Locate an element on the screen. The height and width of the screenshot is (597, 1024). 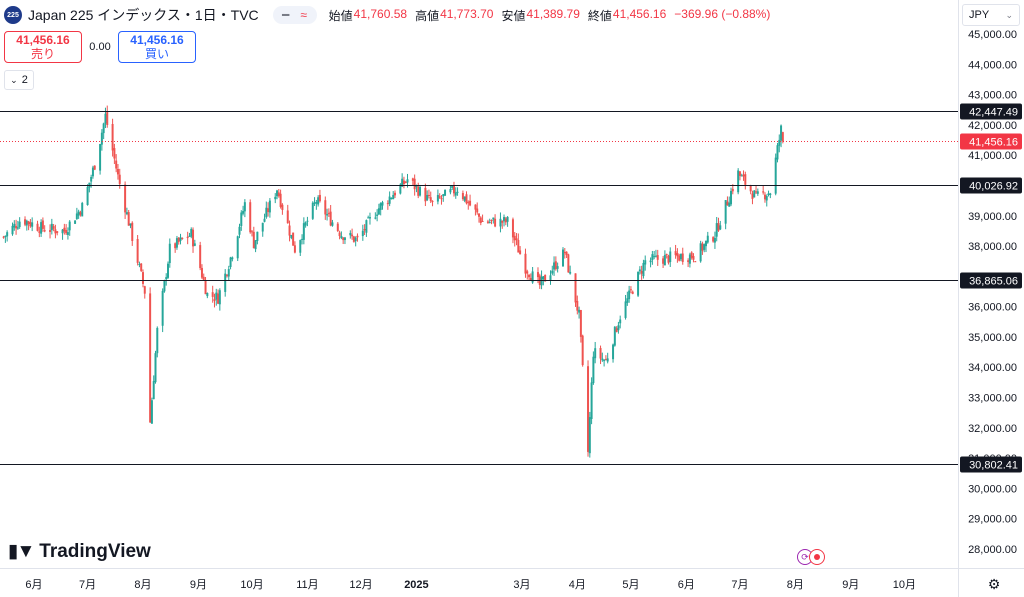
close-value: 41,456.16 is located at coordinates (639, 13).